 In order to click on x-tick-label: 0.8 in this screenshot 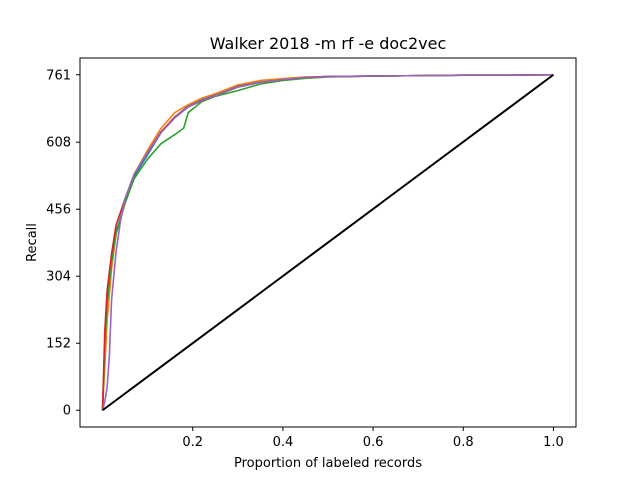, I will do `click(463, 442)`.